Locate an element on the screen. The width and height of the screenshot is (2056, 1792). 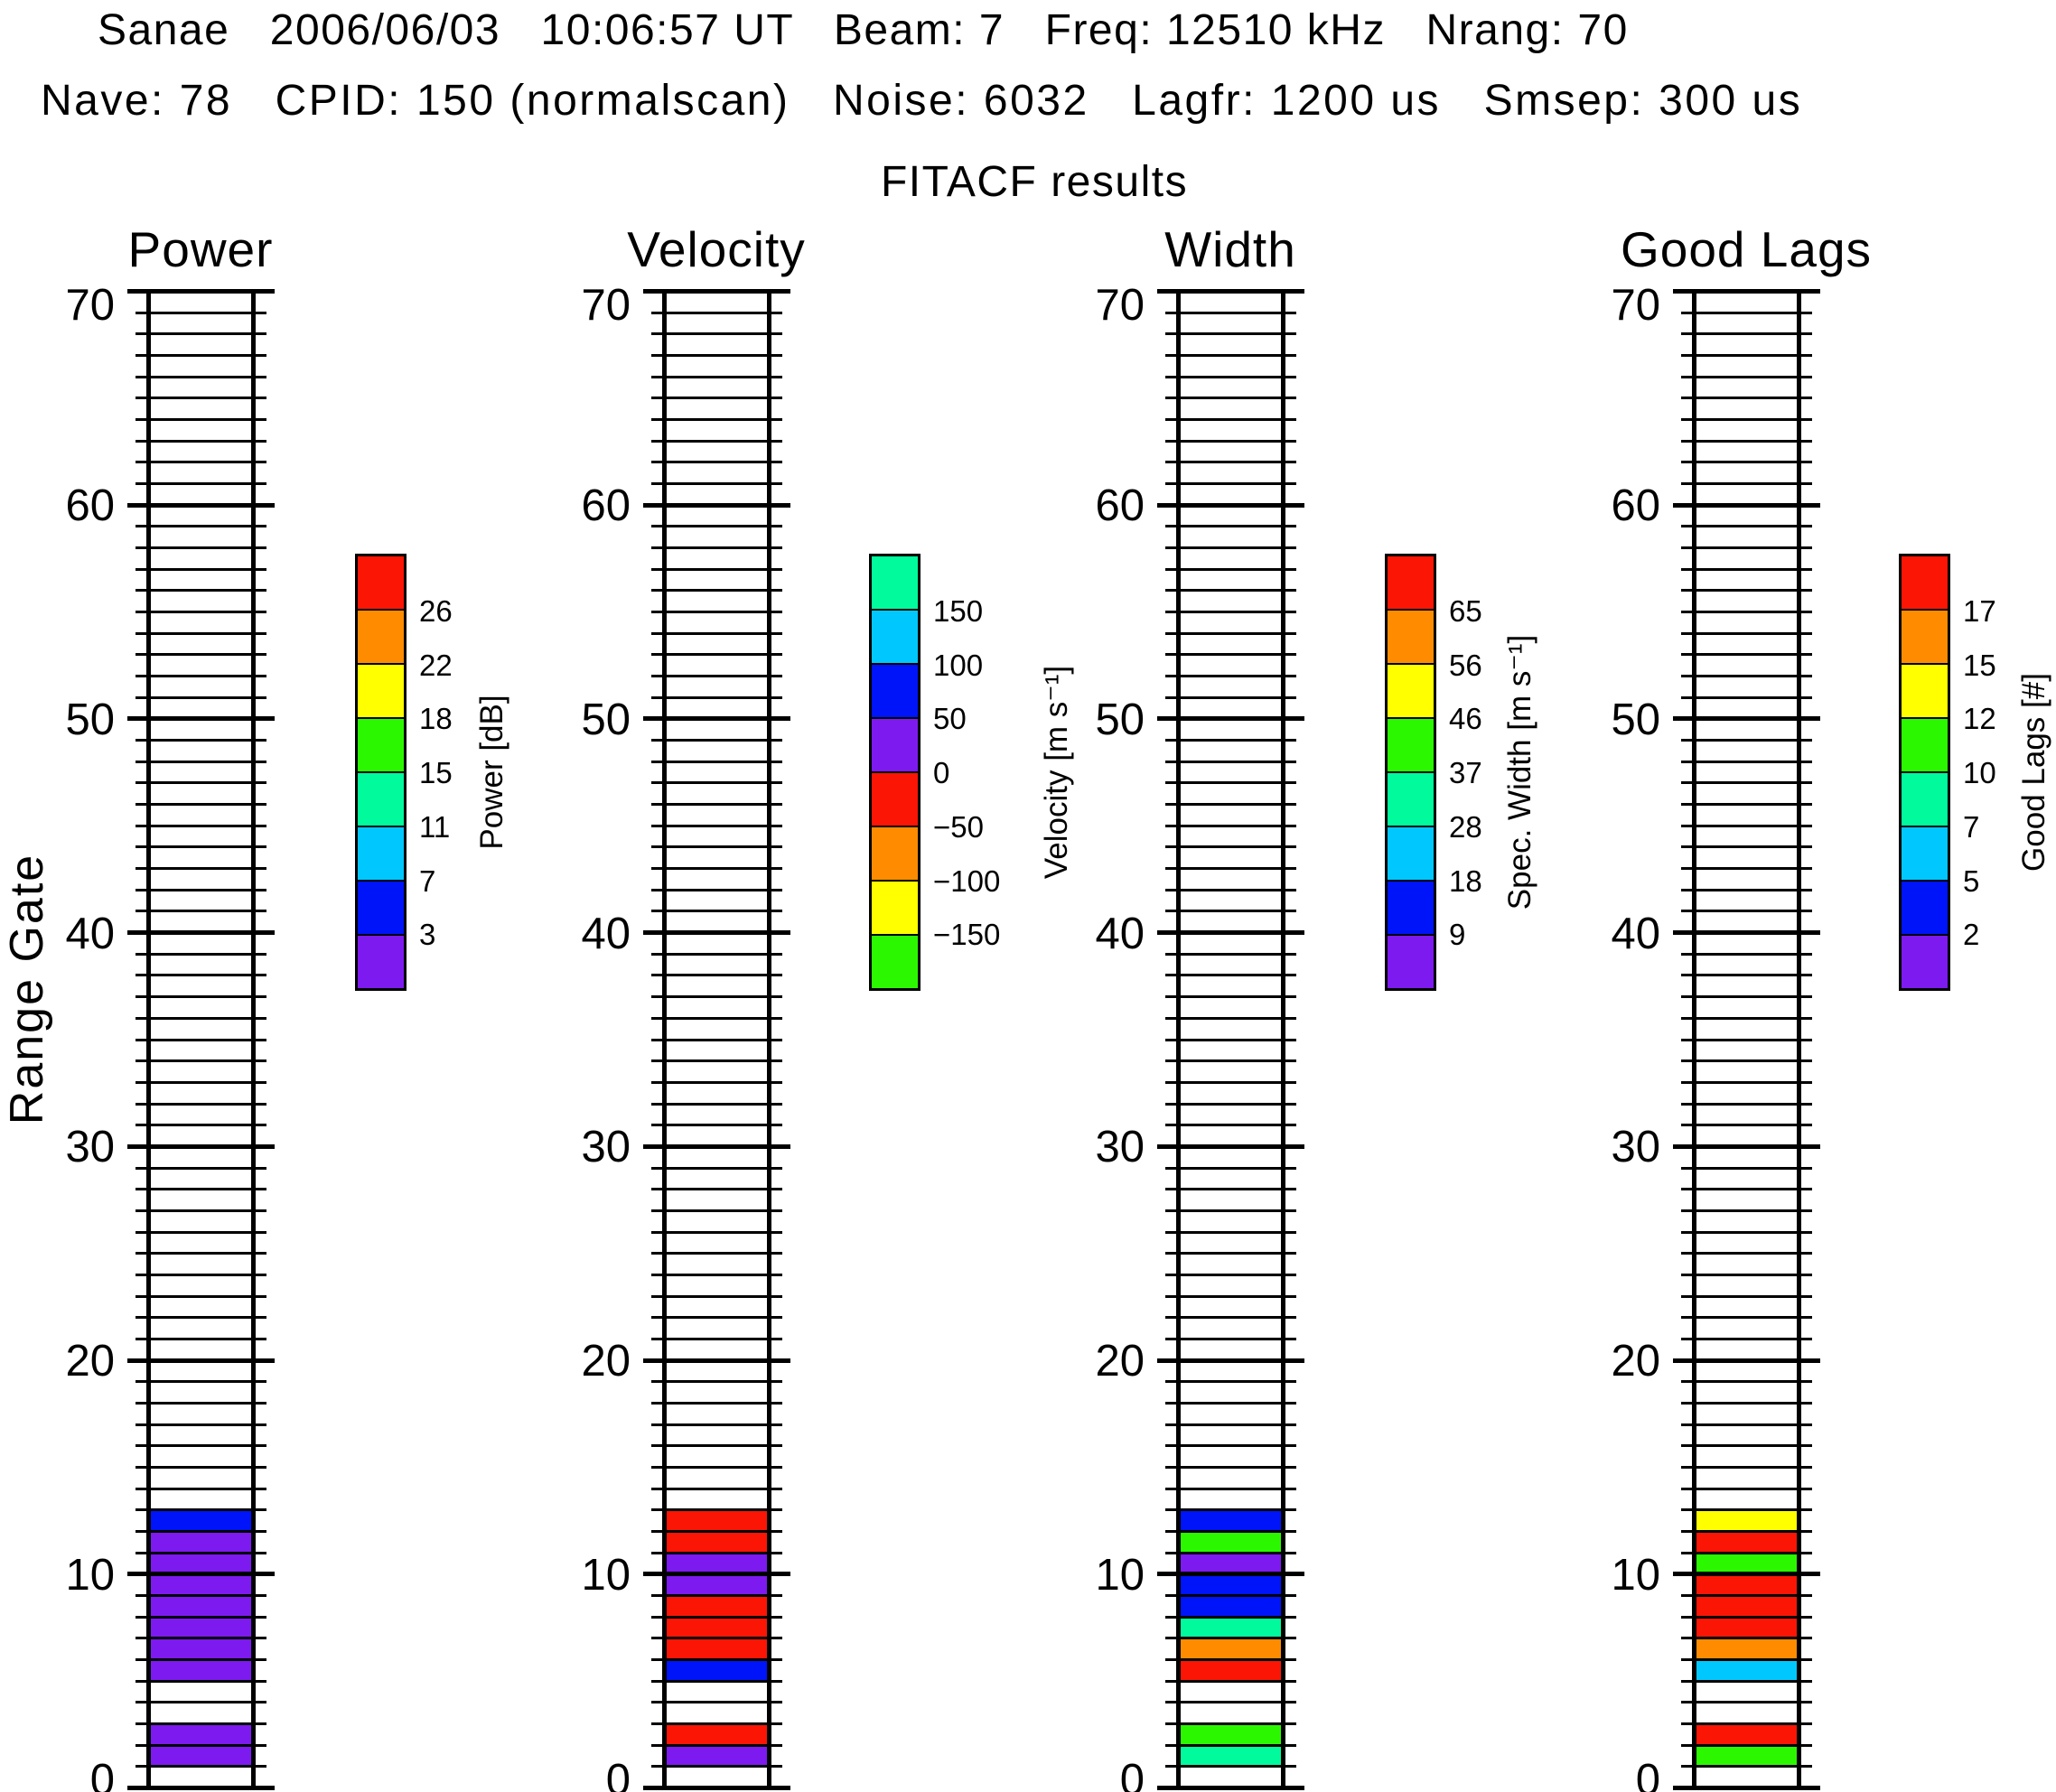
y-tick-label-10: 10 is located at coordinates (1635, 1575).